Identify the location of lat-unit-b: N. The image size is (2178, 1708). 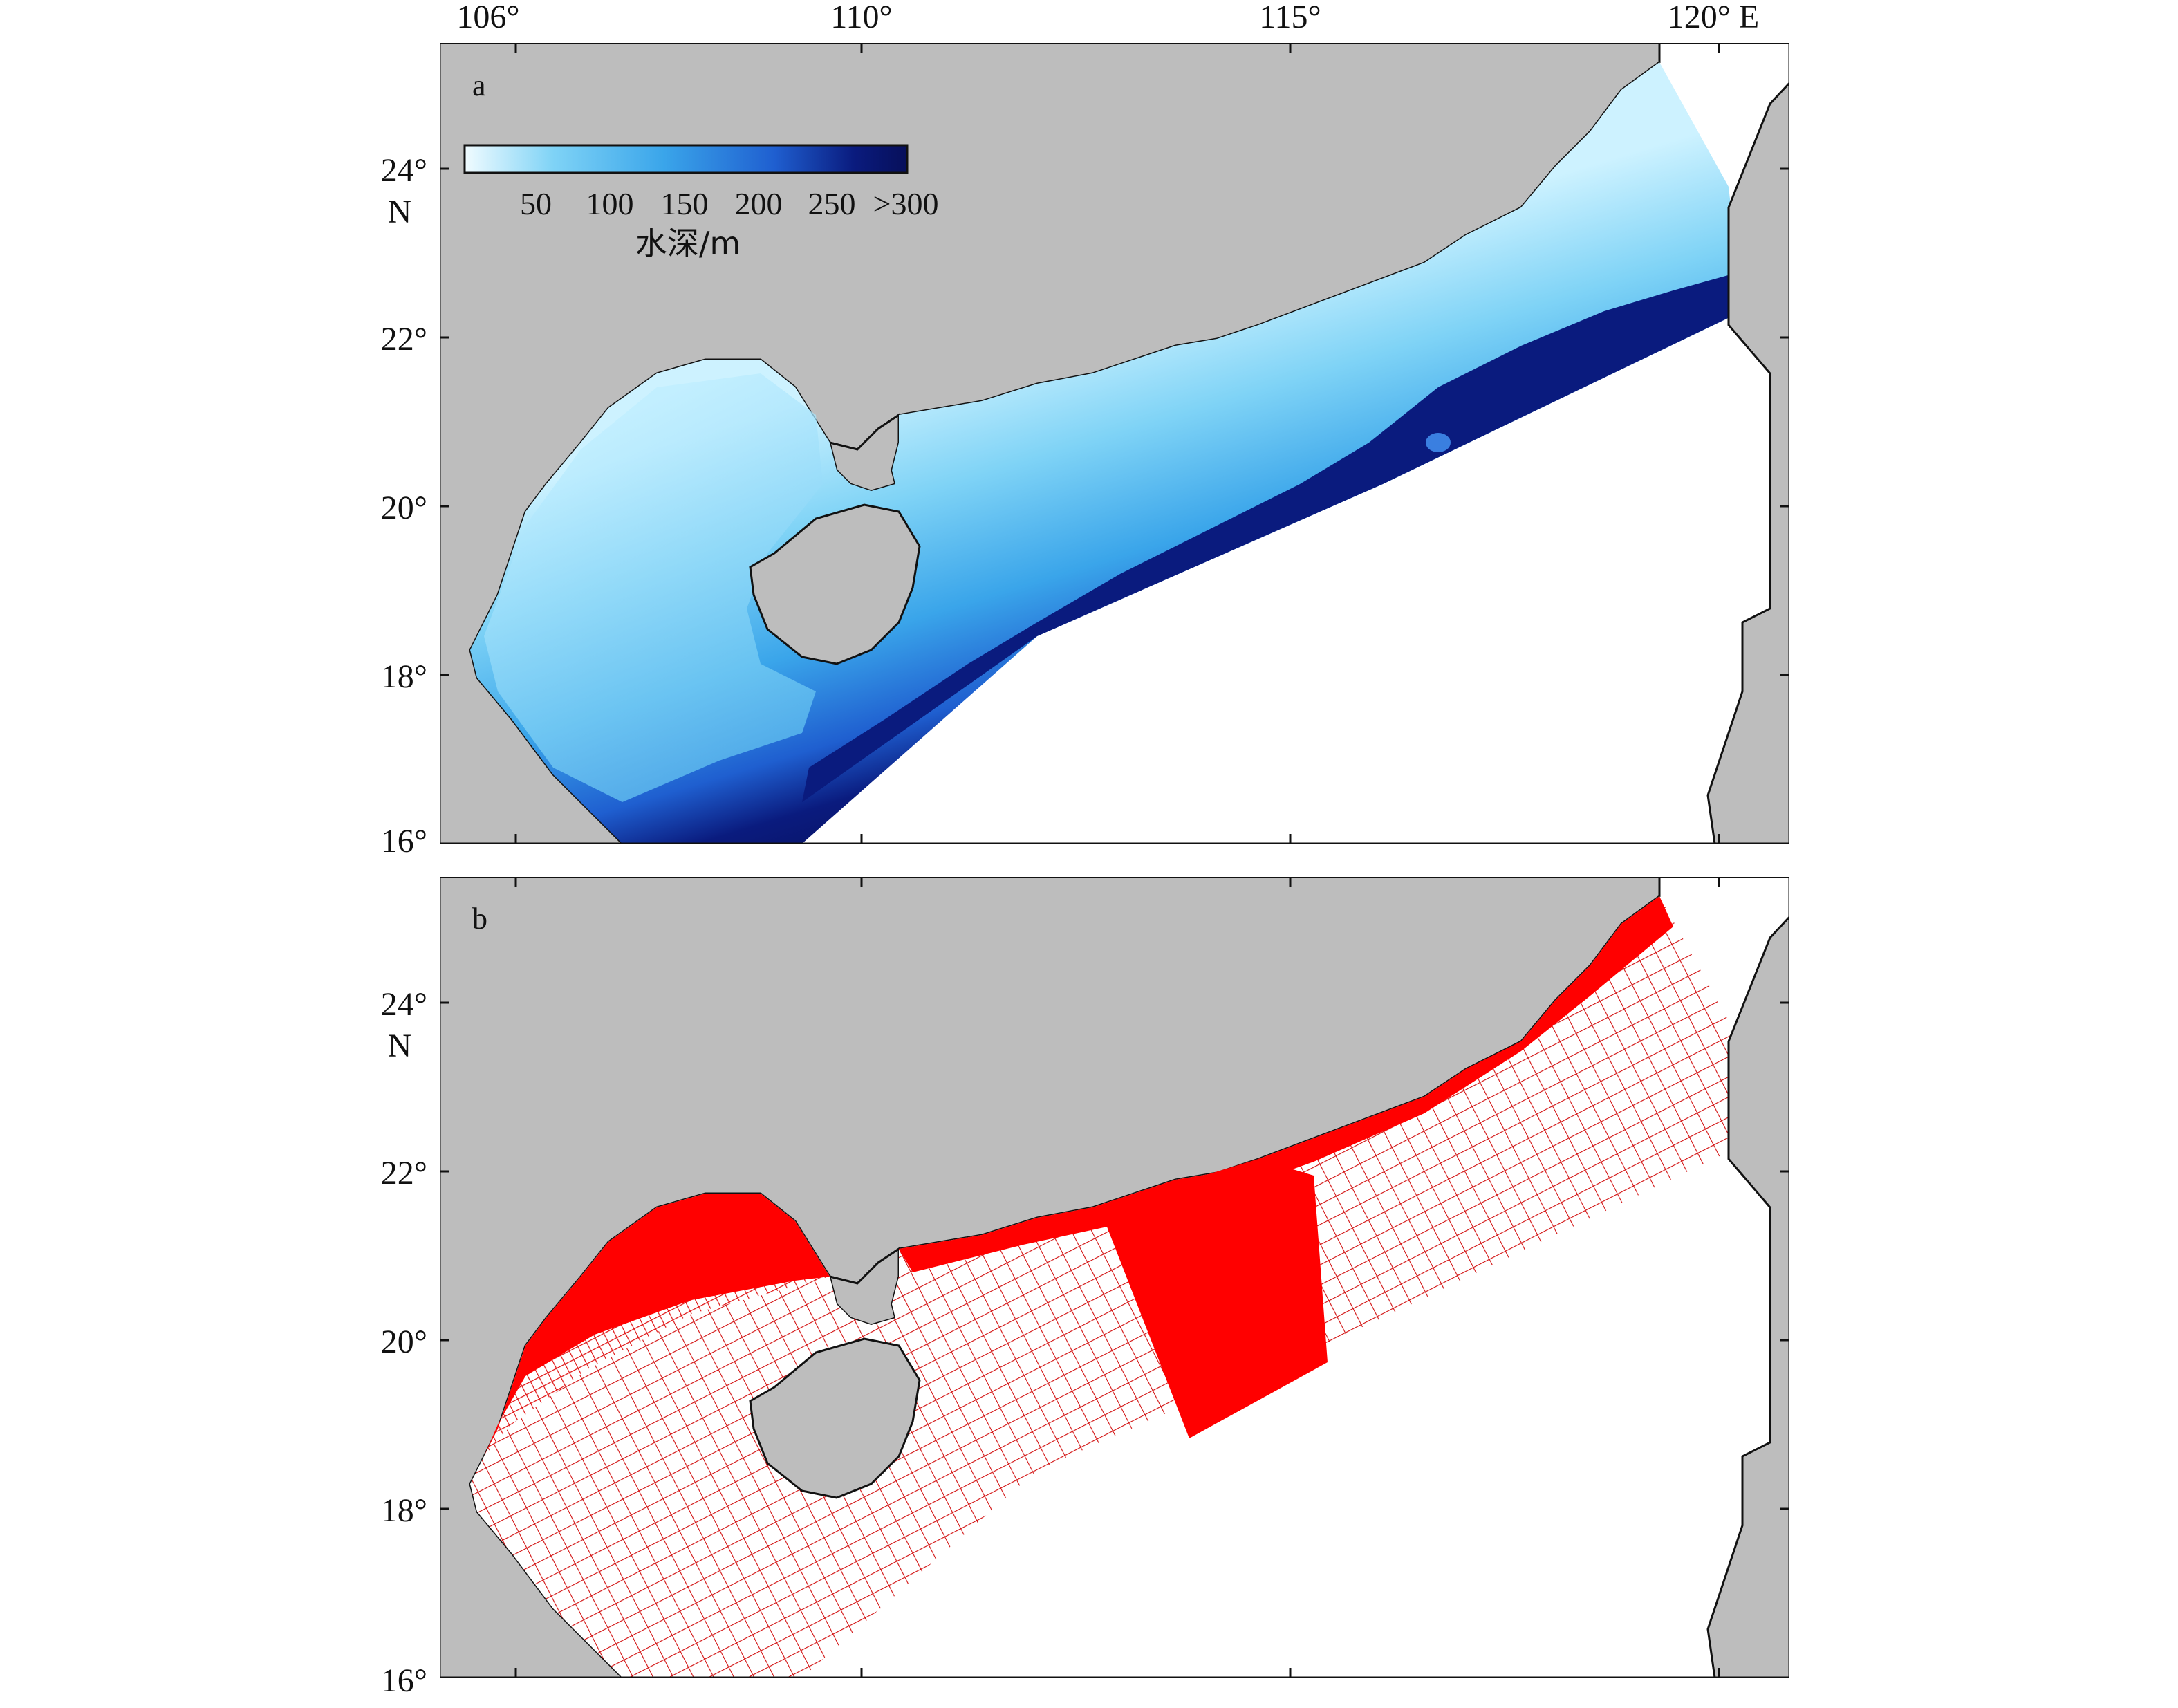
(400, 1046).